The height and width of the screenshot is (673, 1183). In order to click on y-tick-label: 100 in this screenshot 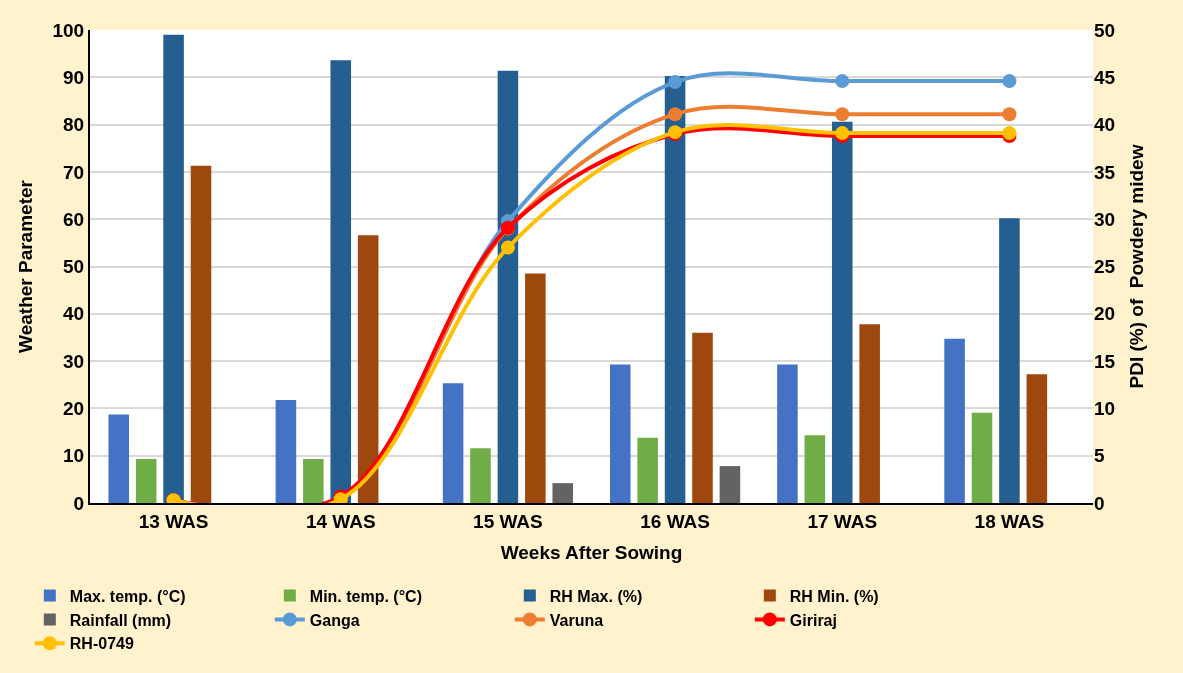, I will do `click(68, 30)`.